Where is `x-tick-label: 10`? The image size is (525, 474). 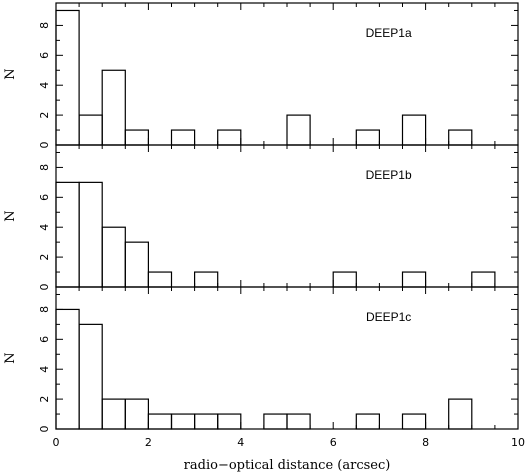 x-tick-label: 10 is located at coordinates (518, 442).